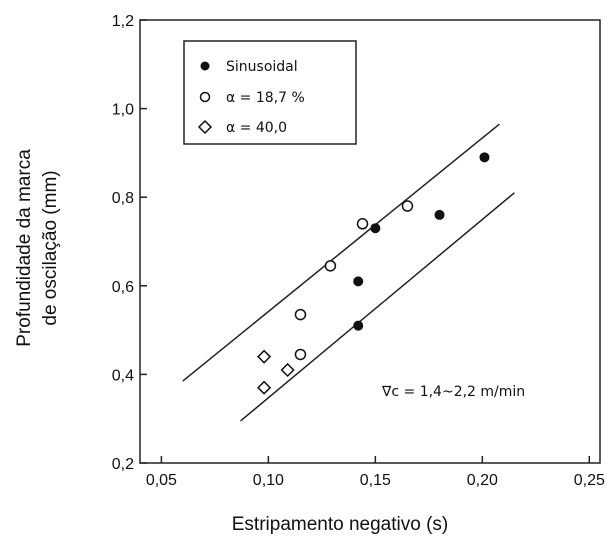 The image size is (611, 541). I want to click on legend-box, so click(270, 92).